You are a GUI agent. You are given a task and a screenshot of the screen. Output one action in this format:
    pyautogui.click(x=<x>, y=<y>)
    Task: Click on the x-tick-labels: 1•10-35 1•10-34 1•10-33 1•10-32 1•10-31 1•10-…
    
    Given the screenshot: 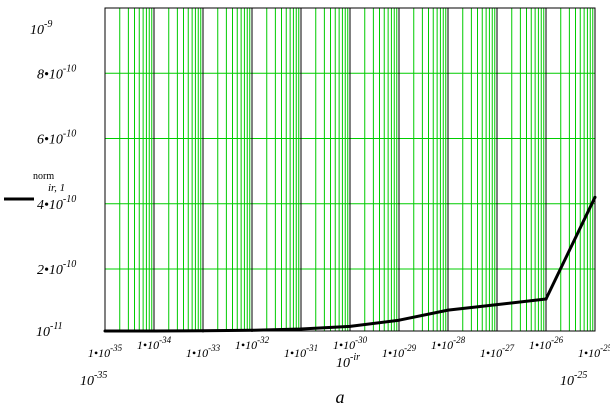 What is the action you would take?
    pyautogui.click(x=349, y=347)
    